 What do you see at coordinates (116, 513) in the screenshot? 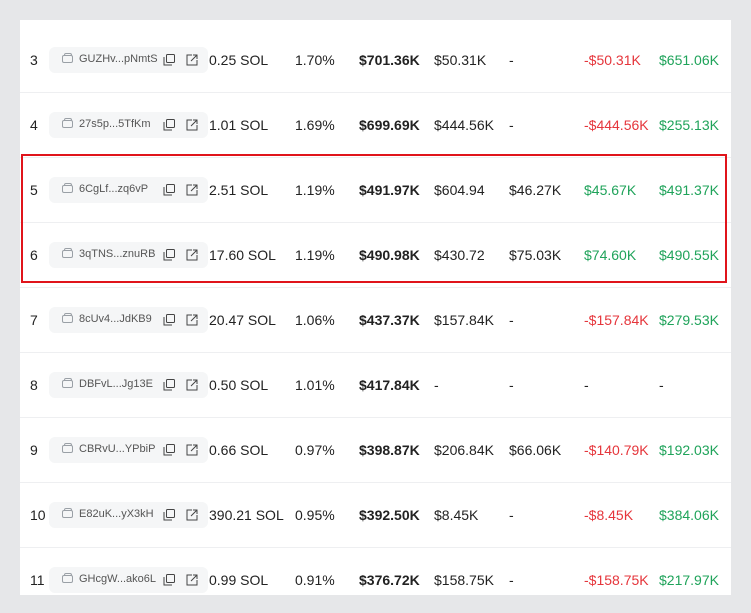
I see `wallet-address: E82uK...yX3kH` at bounding box center [116, 513].